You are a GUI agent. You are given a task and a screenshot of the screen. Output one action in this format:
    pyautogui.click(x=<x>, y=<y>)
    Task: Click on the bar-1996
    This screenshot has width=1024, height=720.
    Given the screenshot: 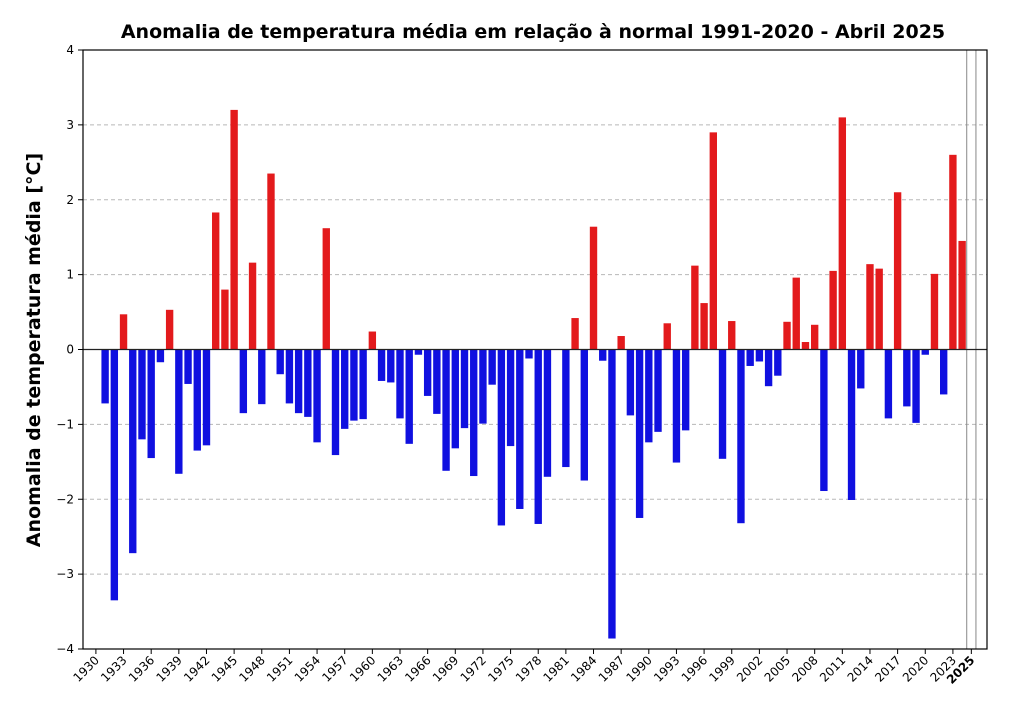 What is the action you would take?
    pyautogui.click(x=704, y=326)
    